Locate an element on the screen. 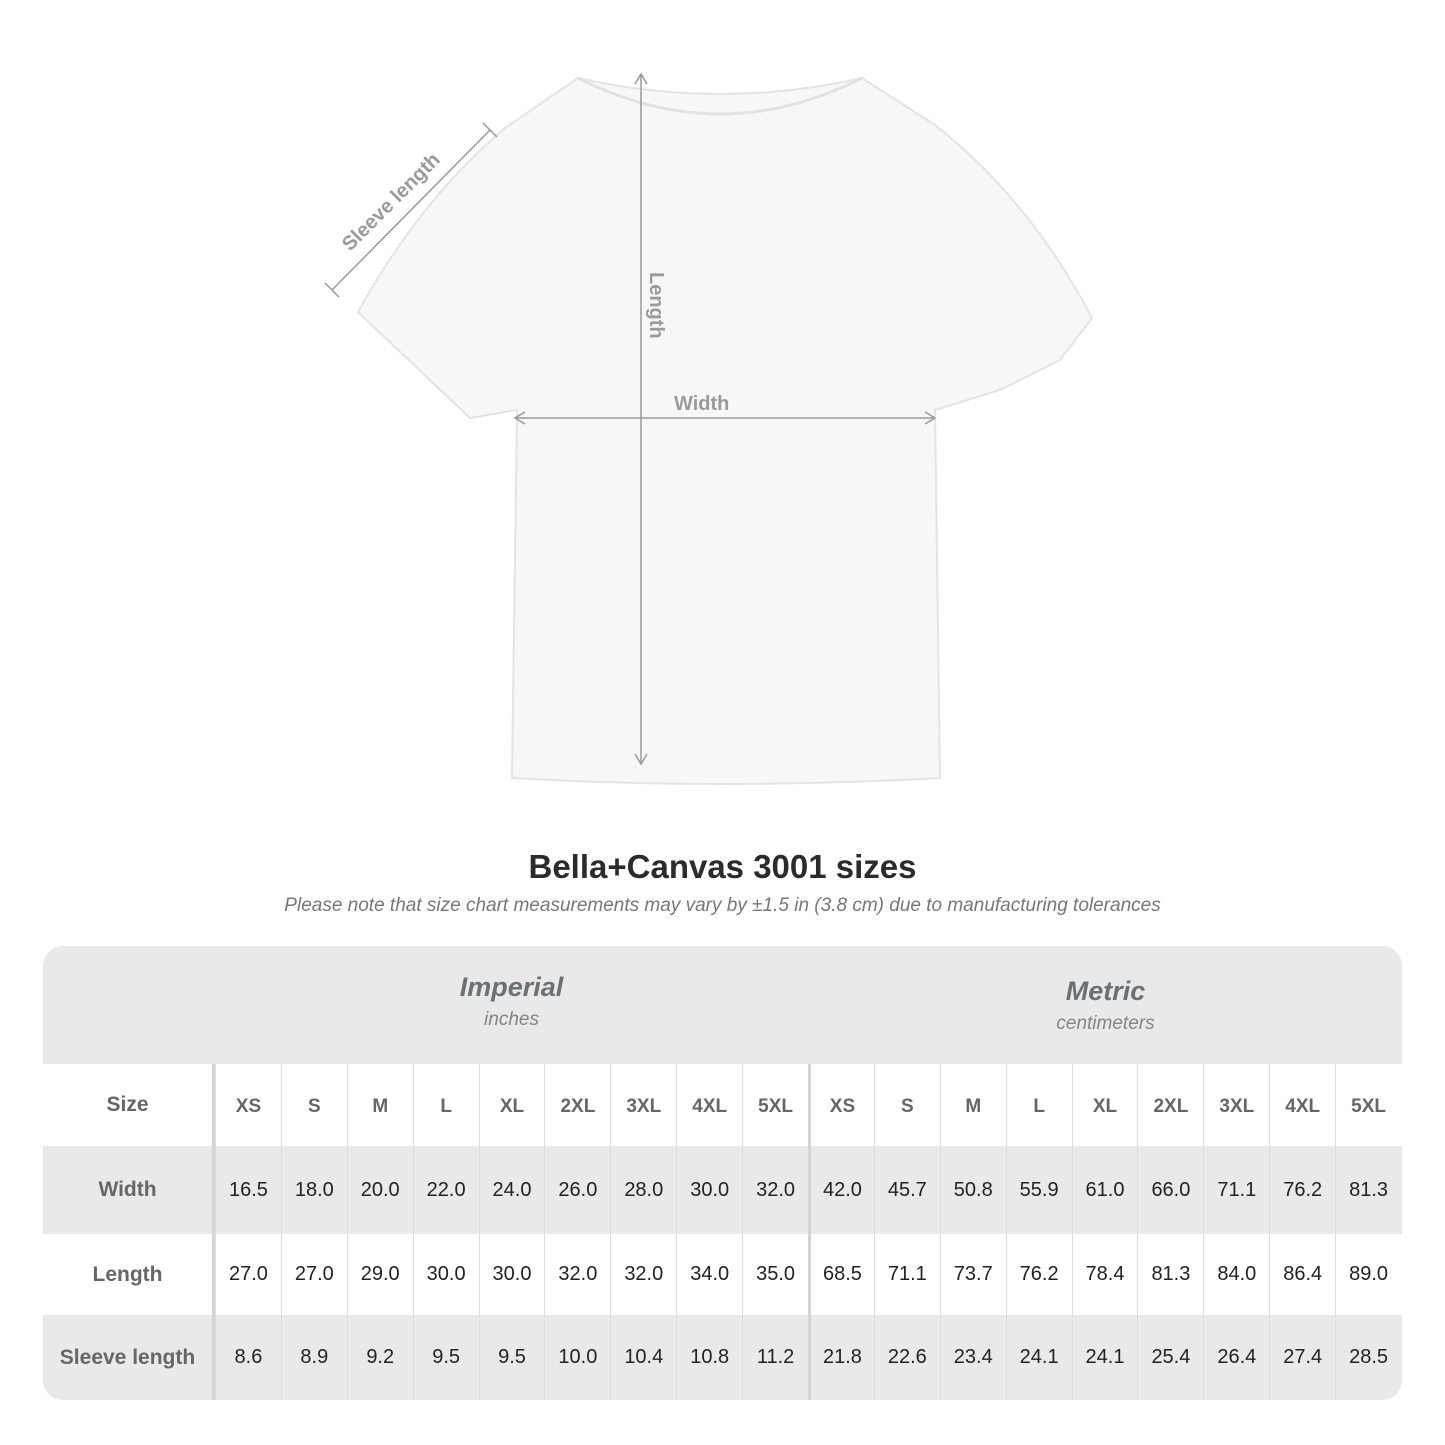  metric-title: Metric is located at coordinates (1105, 991).